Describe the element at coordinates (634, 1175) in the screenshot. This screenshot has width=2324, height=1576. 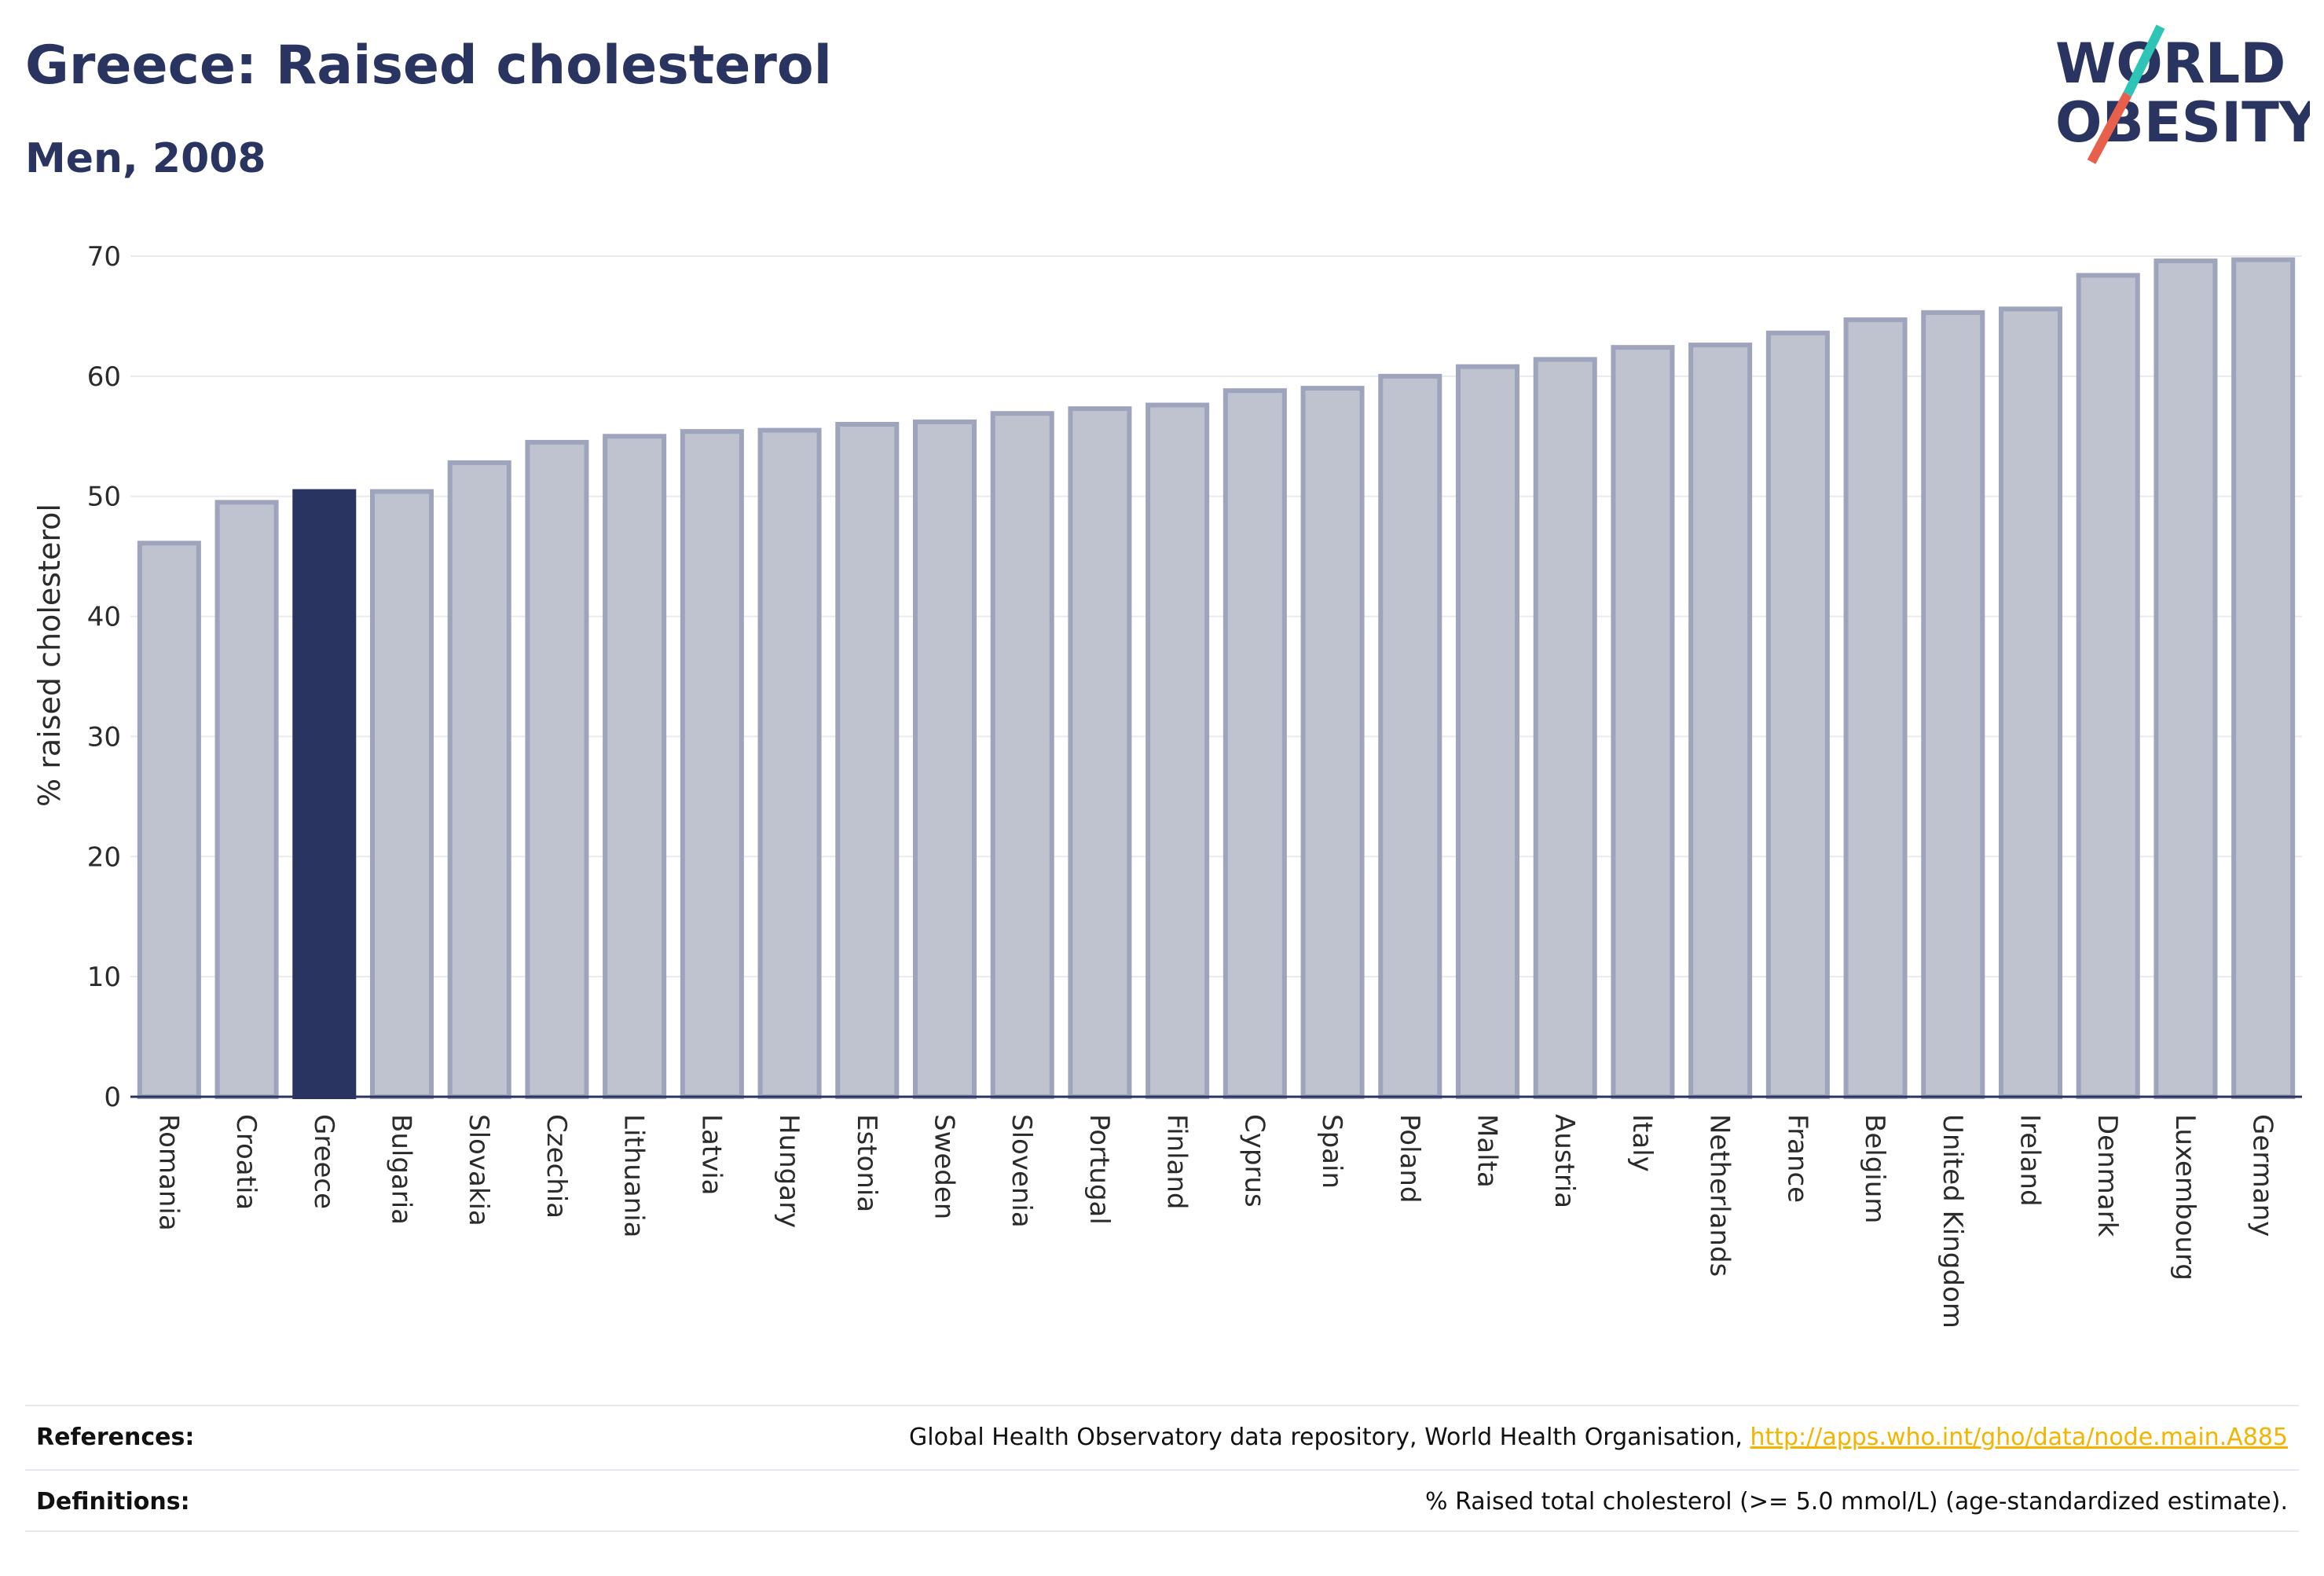
I see `x-tick-label: Lithuania` at that location.